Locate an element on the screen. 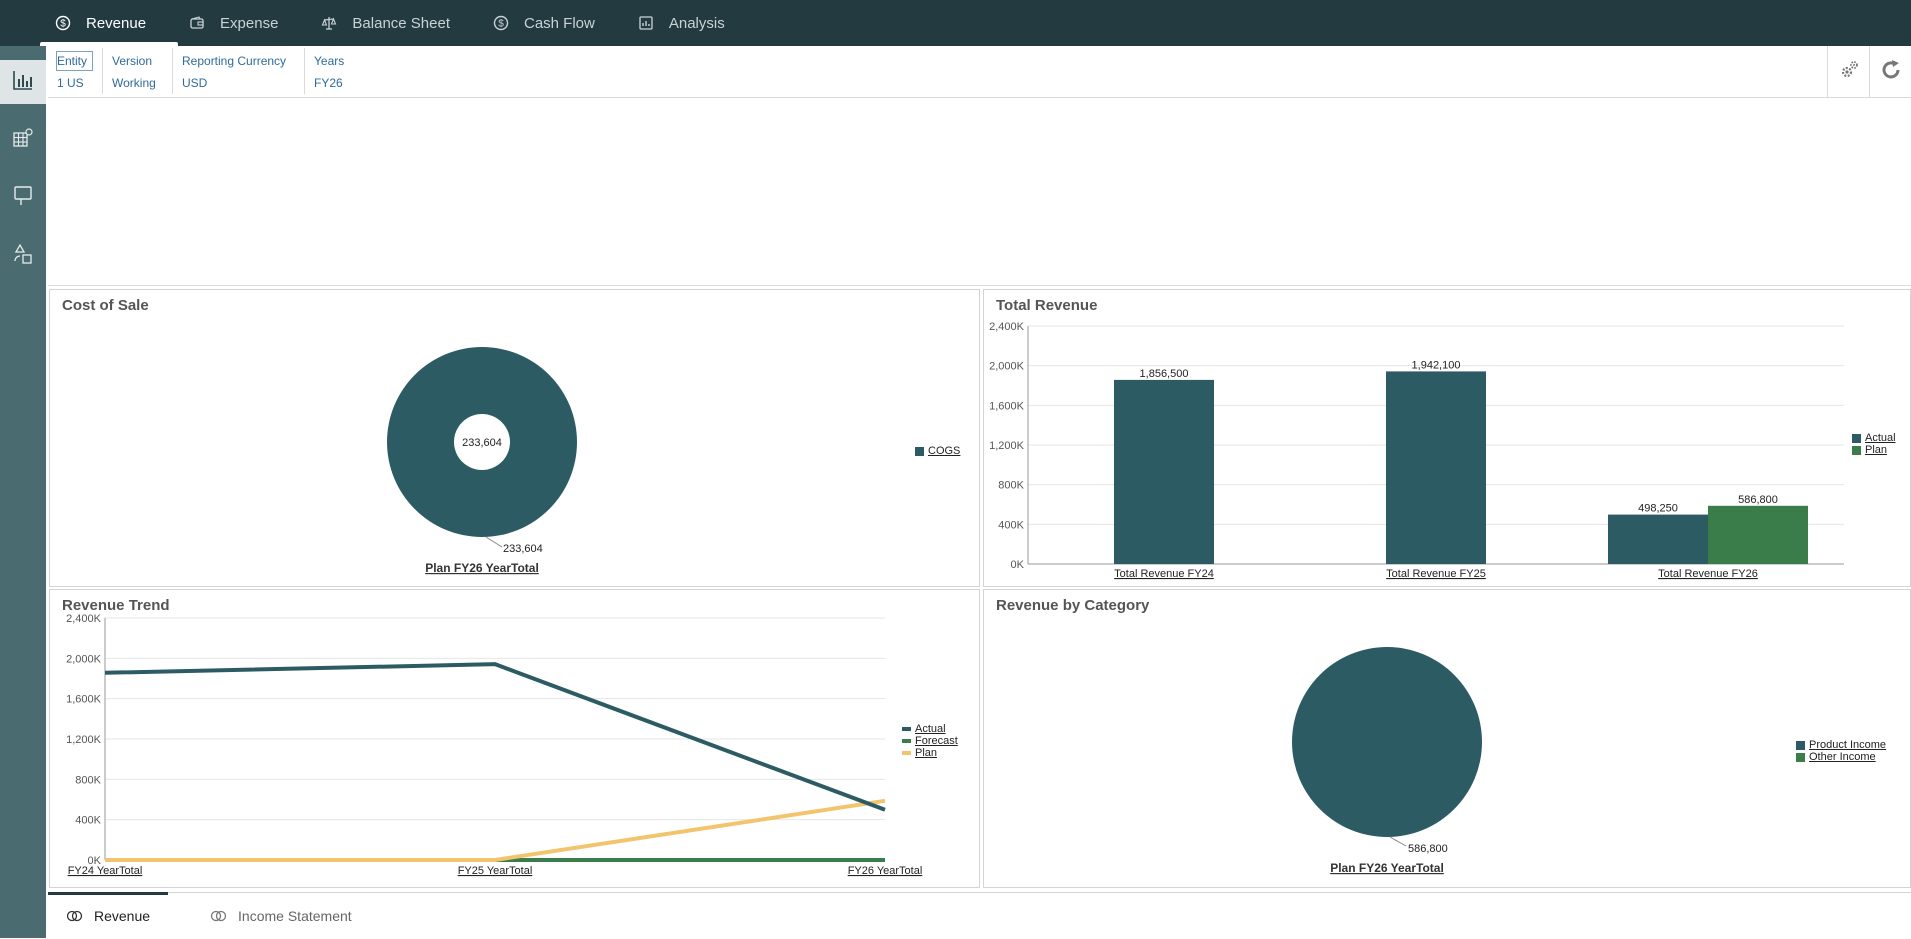 This screenshot has width=1911, height=939. settings-button is located at coordinates (1848, 72).